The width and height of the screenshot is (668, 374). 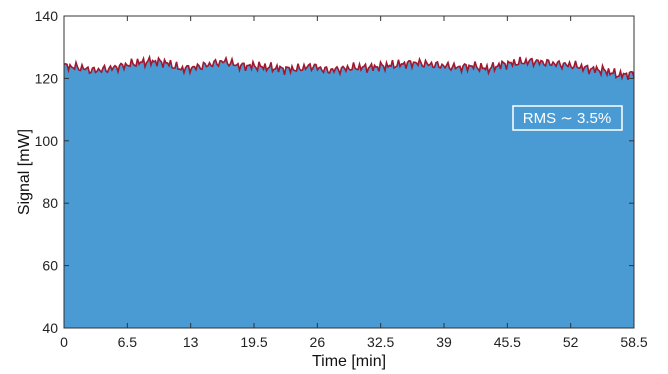 I want to click on rms-annotation-text: RMS ∼ 3.5%, so click(x=567, y=118).